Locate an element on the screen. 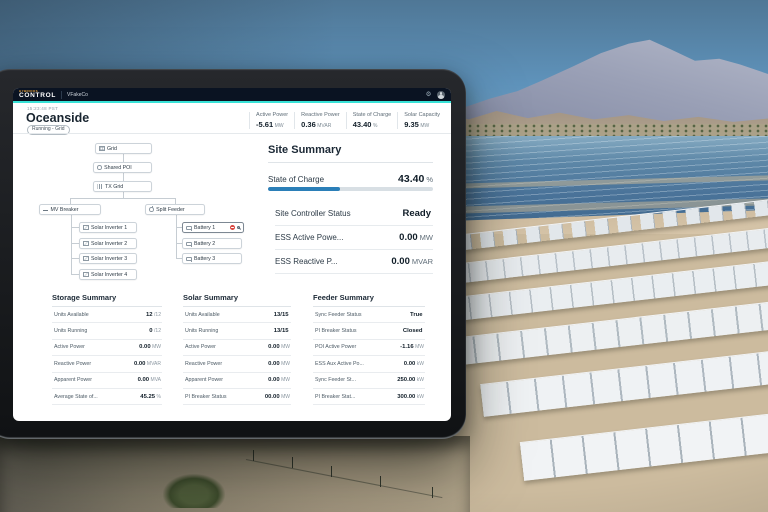 This screenshot has width=768, height=512. storage-summary-title: Storage Summary is located at coordinates (107, 300).